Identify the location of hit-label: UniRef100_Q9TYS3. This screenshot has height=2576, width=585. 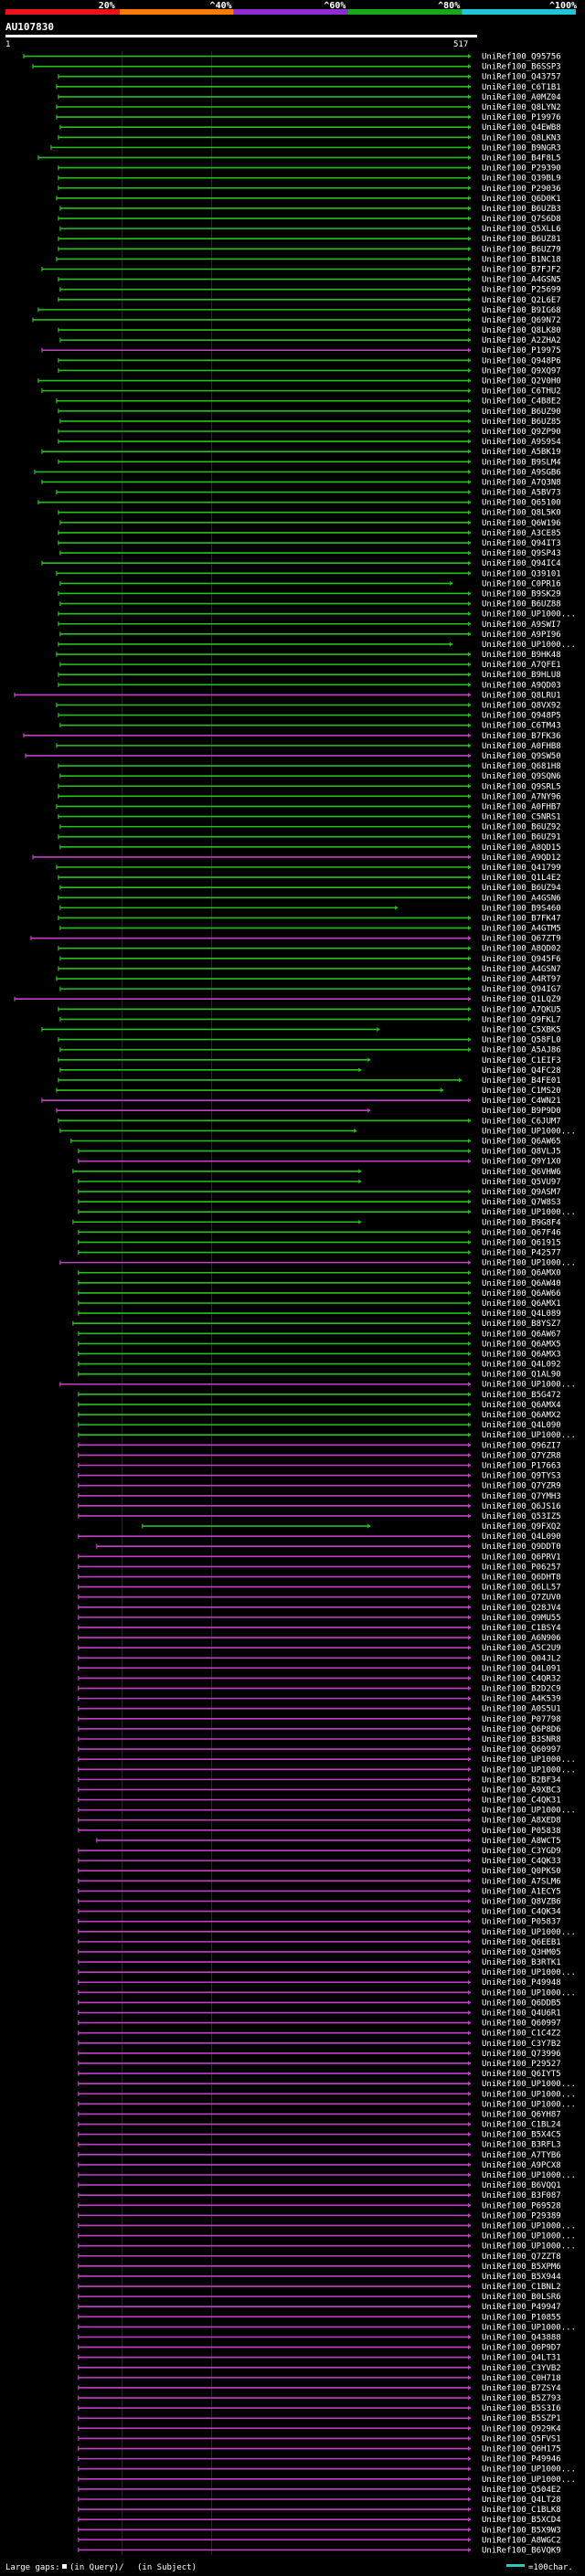
(521, 1476).